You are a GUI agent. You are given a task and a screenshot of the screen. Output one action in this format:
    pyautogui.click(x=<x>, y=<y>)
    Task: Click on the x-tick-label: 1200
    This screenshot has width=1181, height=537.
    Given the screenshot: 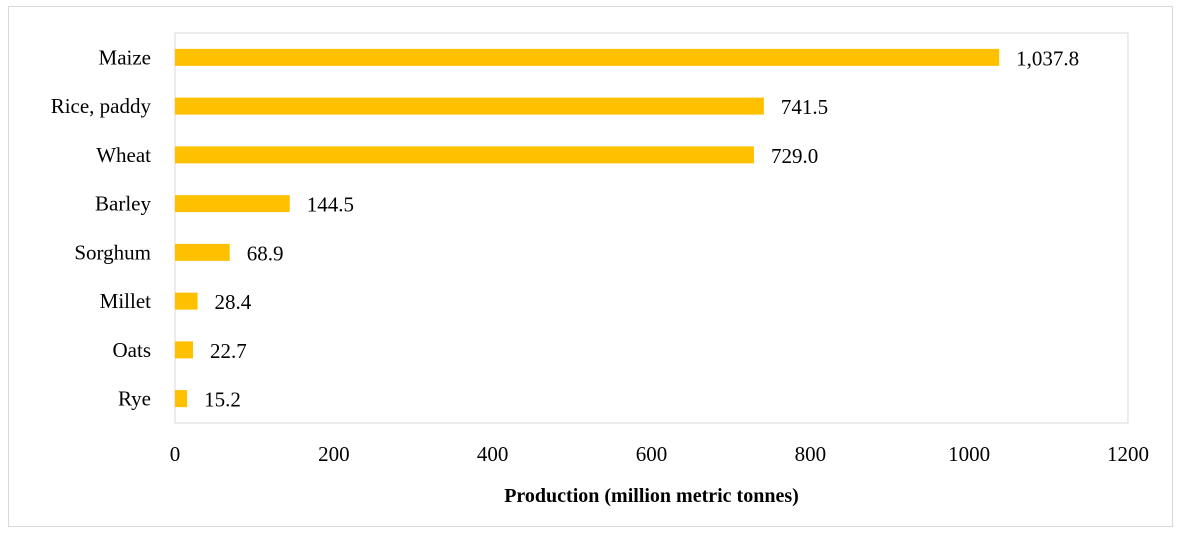 What is the action you would take?
    pyautogui.click(x=1128, y=454)
    